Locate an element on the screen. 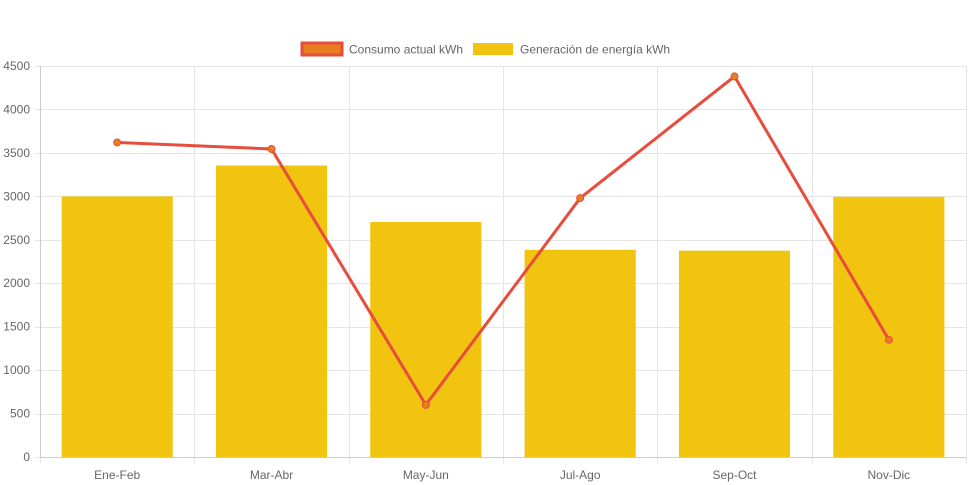 The width and height of the screenshot is (971, 485). bar-ene-feb is located at coordinates (117, 327).